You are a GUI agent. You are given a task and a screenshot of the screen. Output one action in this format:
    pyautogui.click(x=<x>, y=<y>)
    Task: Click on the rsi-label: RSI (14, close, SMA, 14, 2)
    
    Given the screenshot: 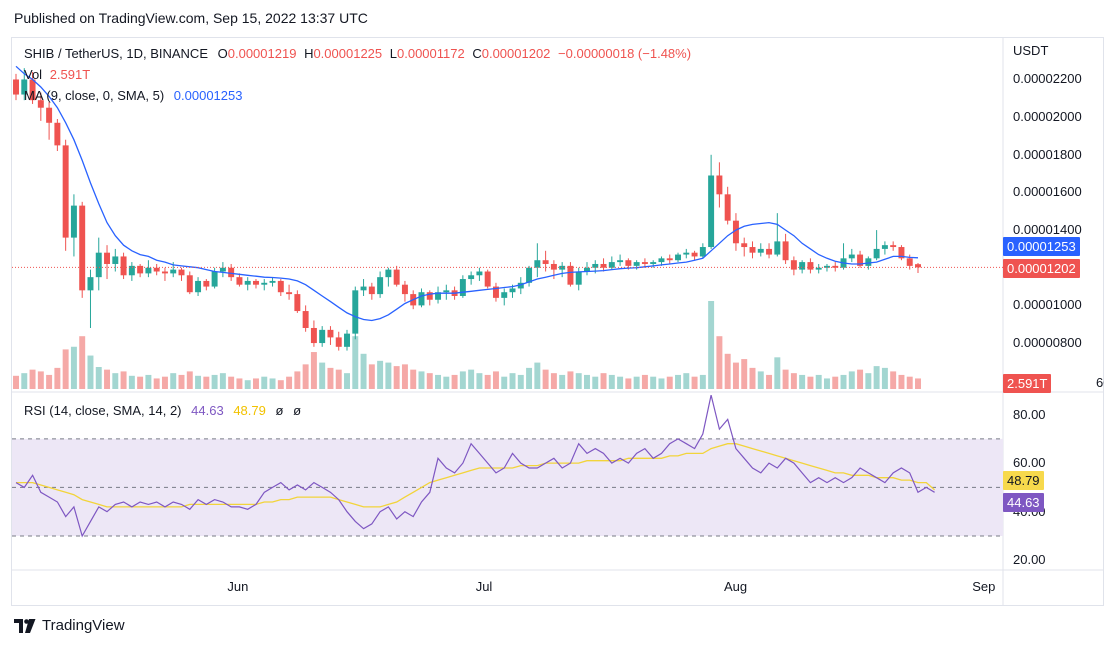 What is the action you would take?
    pyautogui.click(x=103, y=410)
    